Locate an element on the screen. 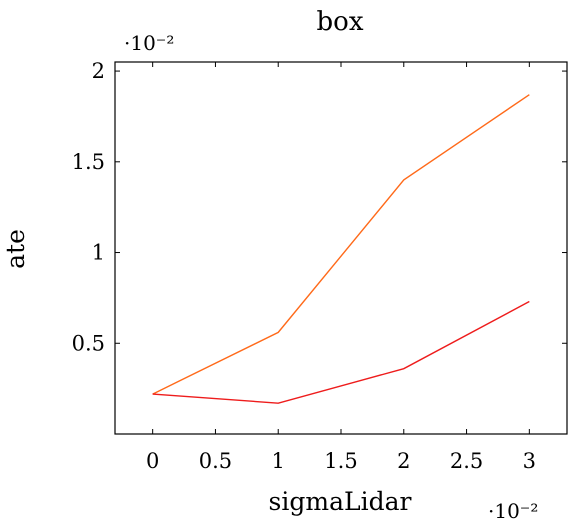 This screenshot has height=531, width=583. x-tick-label: 1 is located at coordinates (278, 461).